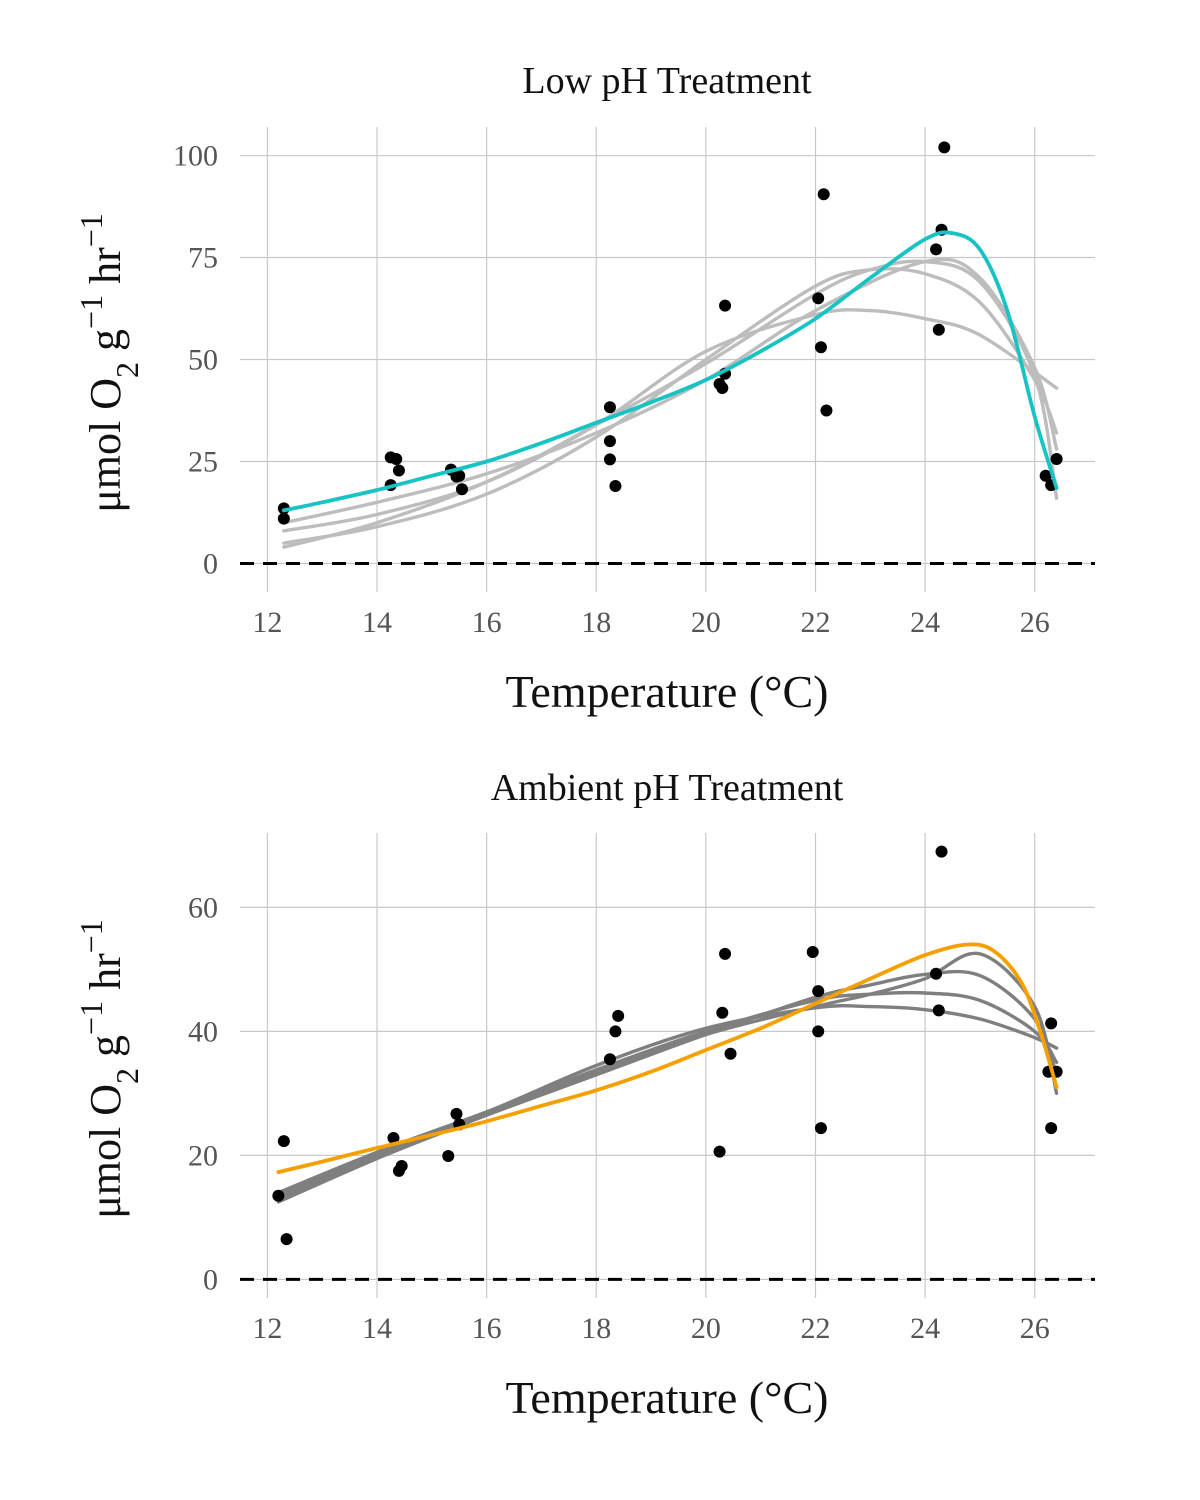 Image resolution: width=1200 pixels, height=1500 pixels. Describe the element at coordinates (203, 461) in the screenshot. I see `y-tick-label: 25` at that location.